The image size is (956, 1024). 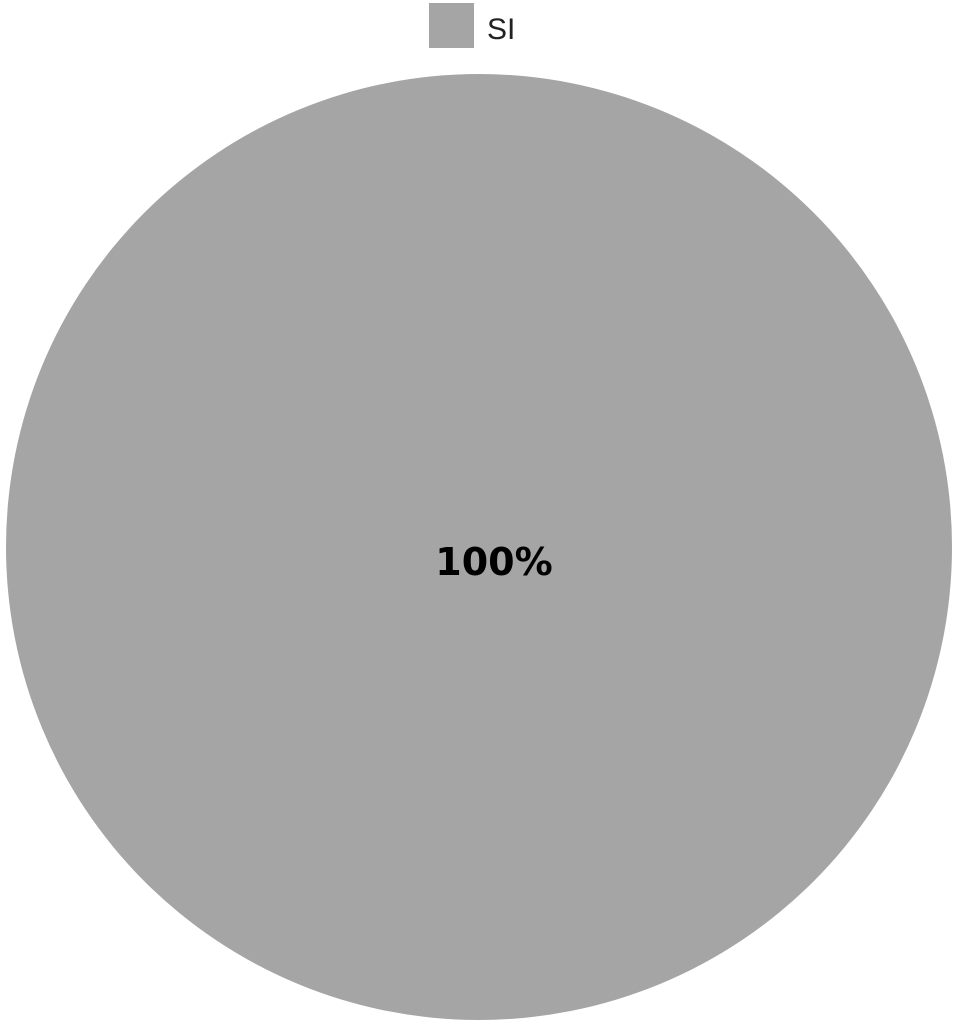 What do you see at coordinates (501, 29) in the screenshot?
I see `legend-label: SI` at bounding box center [501, 29].